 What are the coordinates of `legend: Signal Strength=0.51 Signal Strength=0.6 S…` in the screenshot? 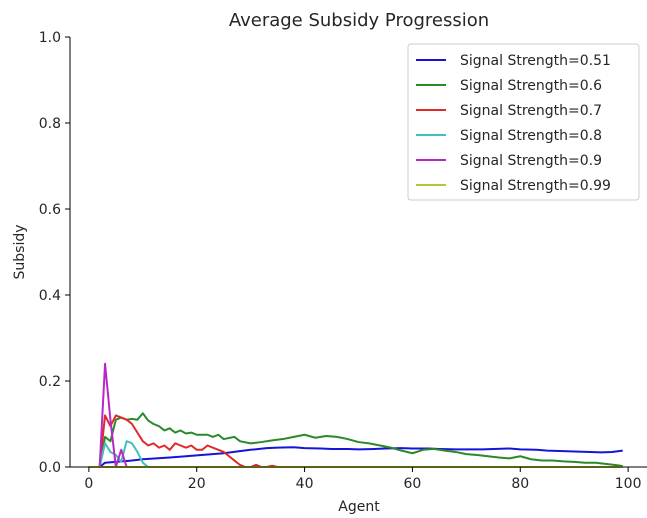 It's located at (523, 122).